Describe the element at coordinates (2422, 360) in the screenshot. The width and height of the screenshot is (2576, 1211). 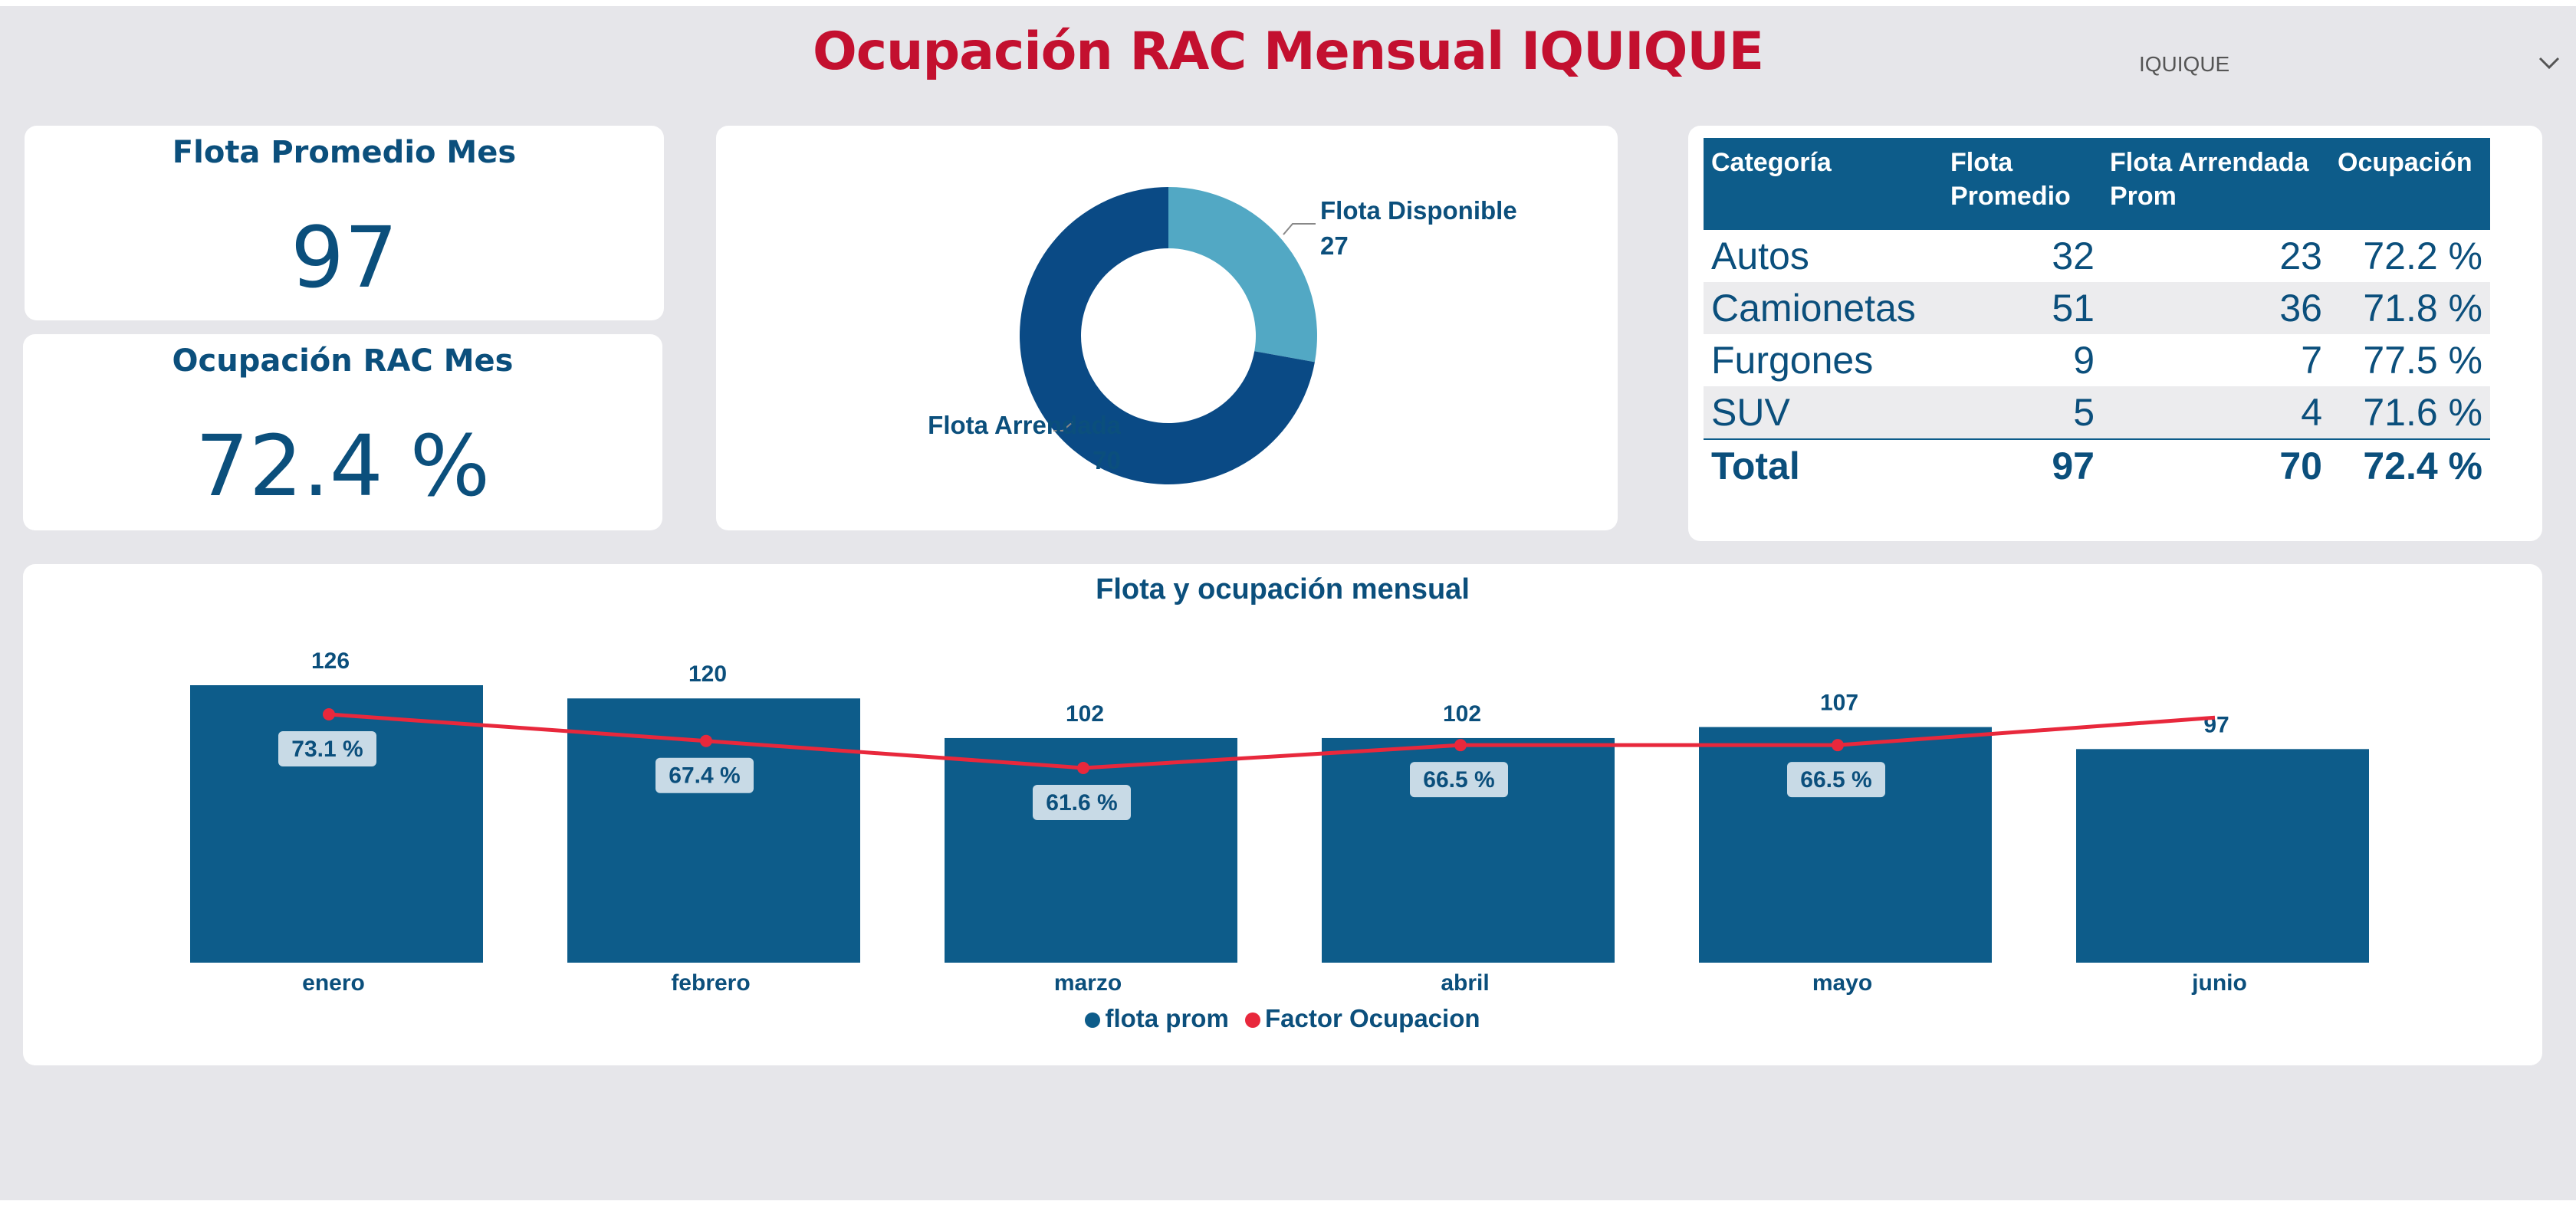
I see `cell-ocupacion: 77.5 %` at that location.